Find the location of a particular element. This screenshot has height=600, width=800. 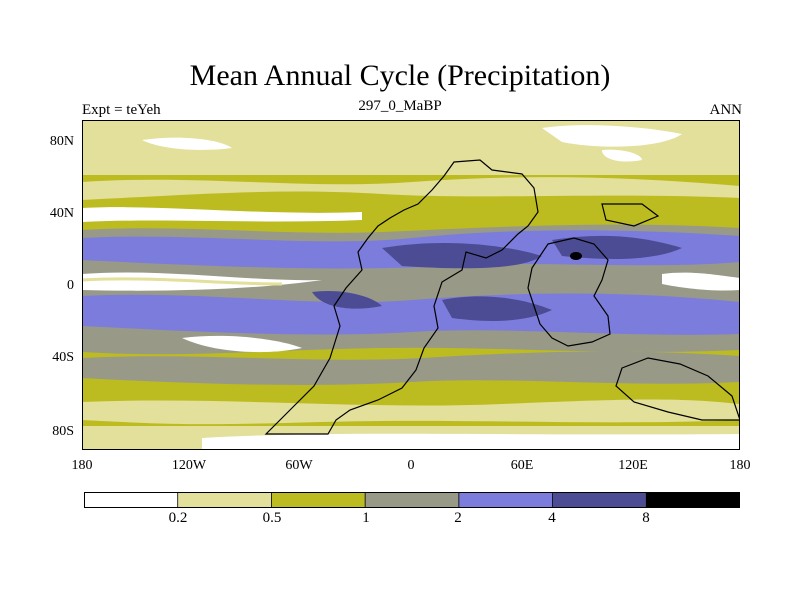

lon-label-120w: 120W is located at coordinates (189, 465).